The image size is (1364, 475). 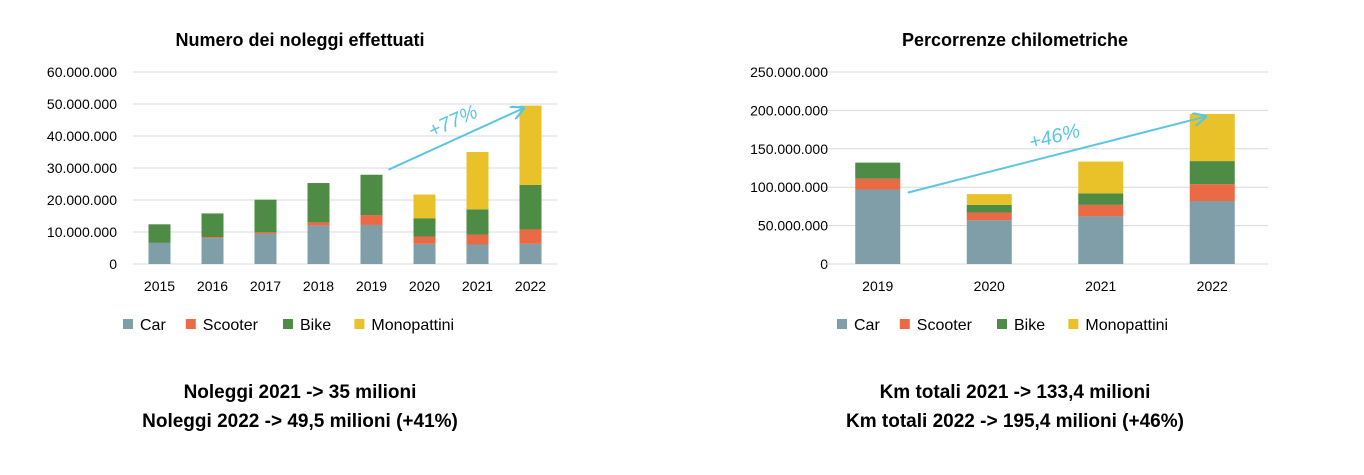 I want to click on bar-bike-2015, so click(x=159, y=233).